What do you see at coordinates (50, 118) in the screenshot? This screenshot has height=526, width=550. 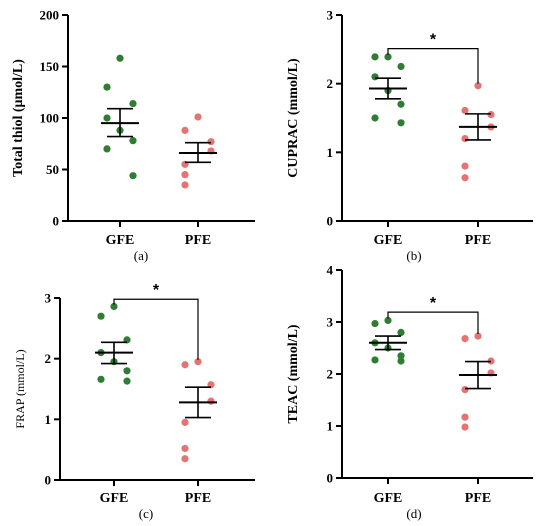 I see `y-tick-label: 100` at bounding box center [50, 118].